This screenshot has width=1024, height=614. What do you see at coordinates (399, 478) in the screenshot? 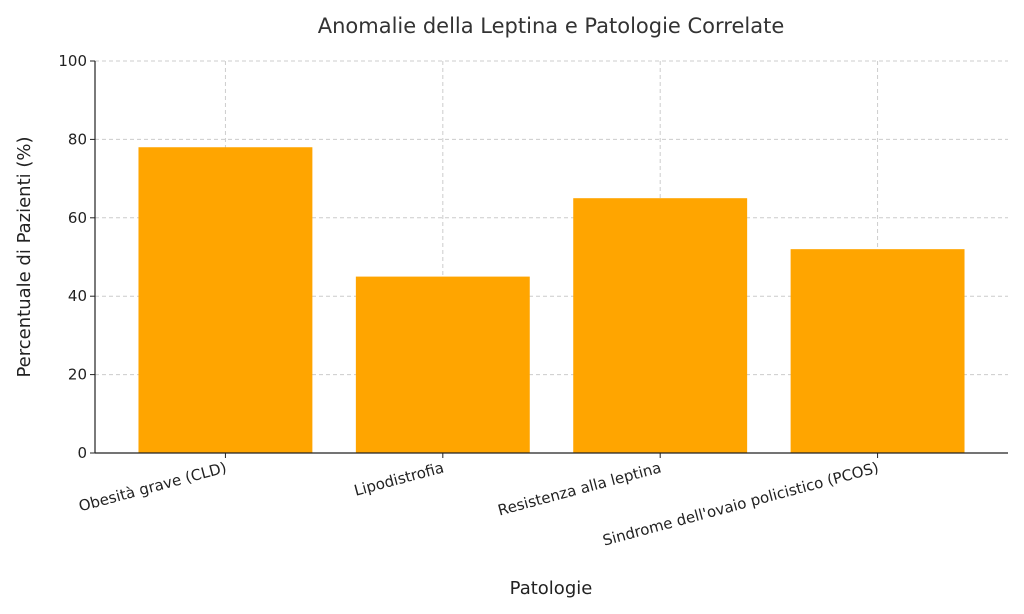
I see `x-tick-label: Lipodistrofia` at bounding box center [399, 478].